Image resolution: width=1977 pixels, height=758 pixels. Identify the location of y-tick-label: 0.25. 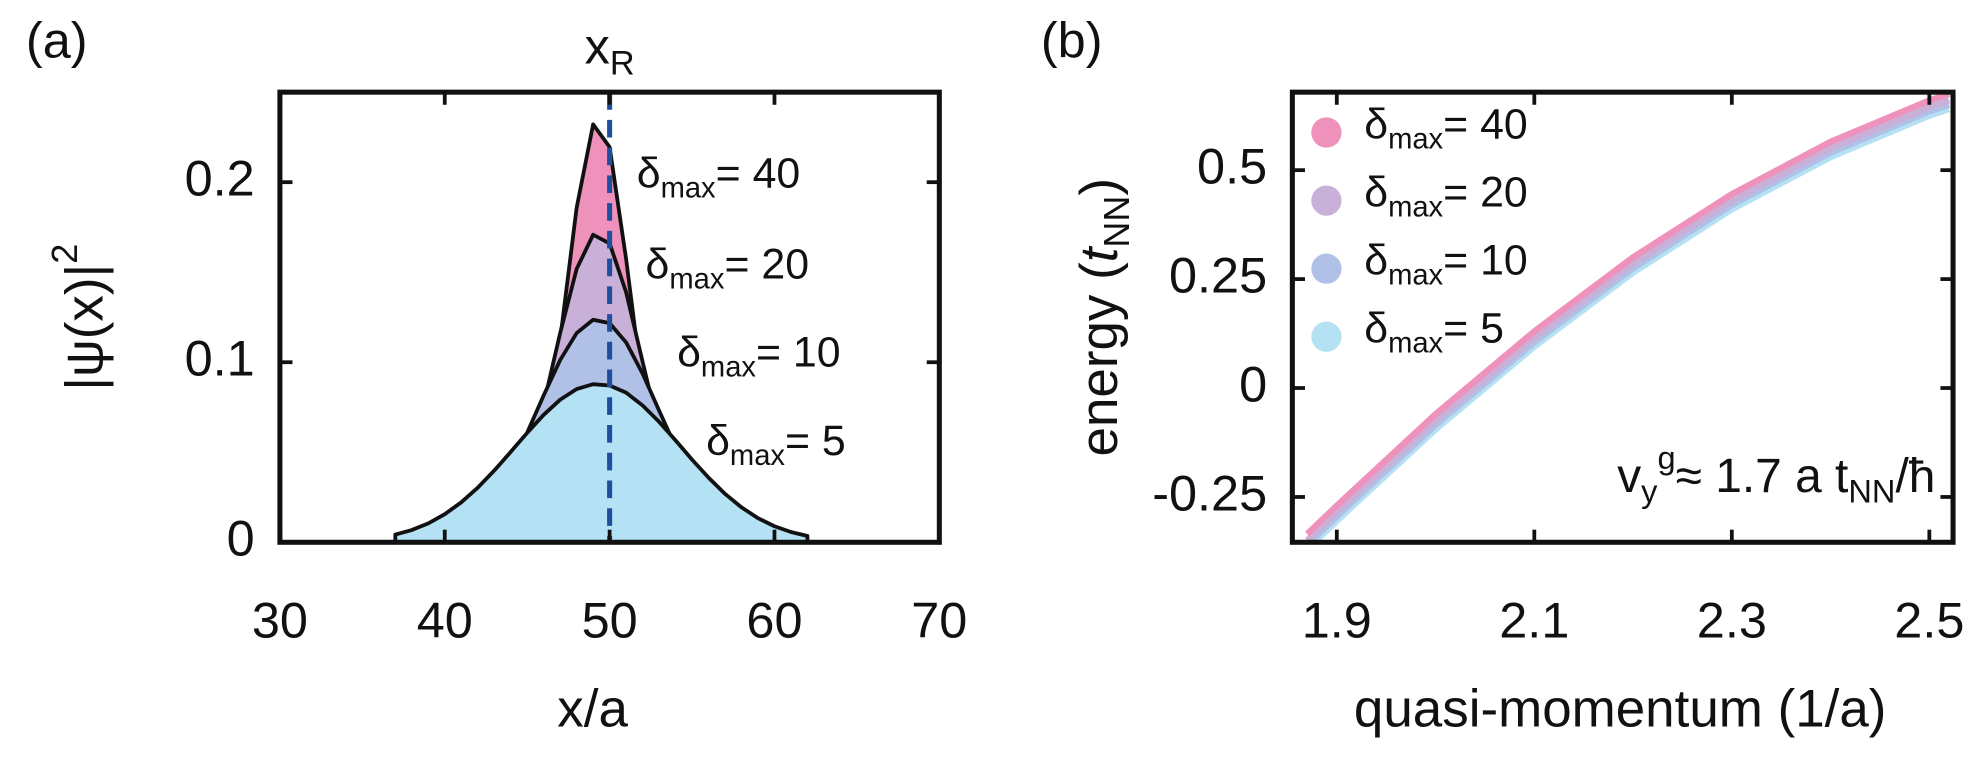
(1218, 274).